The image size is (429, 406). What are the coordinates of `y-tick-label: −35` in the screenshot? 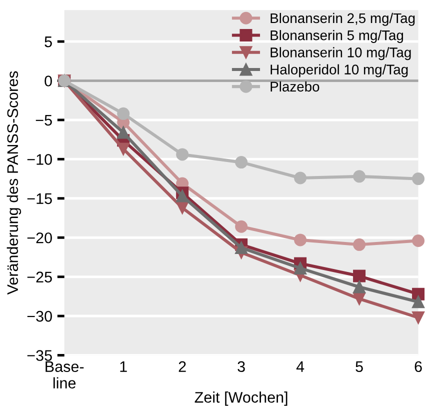 It's located at (39, 355).